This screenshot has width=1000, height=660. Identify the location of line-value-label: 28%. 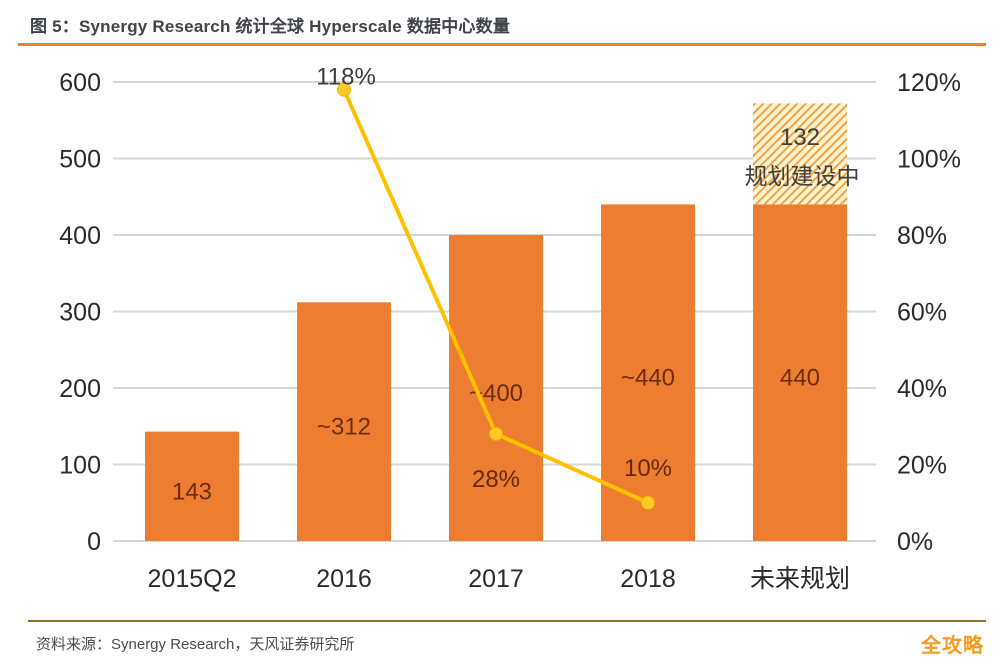
(496, 479).